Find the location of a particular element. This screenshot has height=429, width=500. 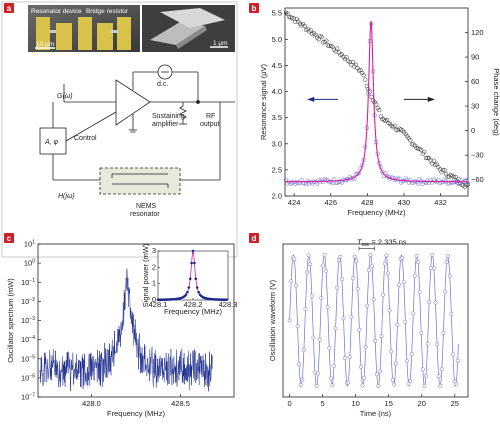

x-tick-label-b: 432 is located at coordinates (440, 202).